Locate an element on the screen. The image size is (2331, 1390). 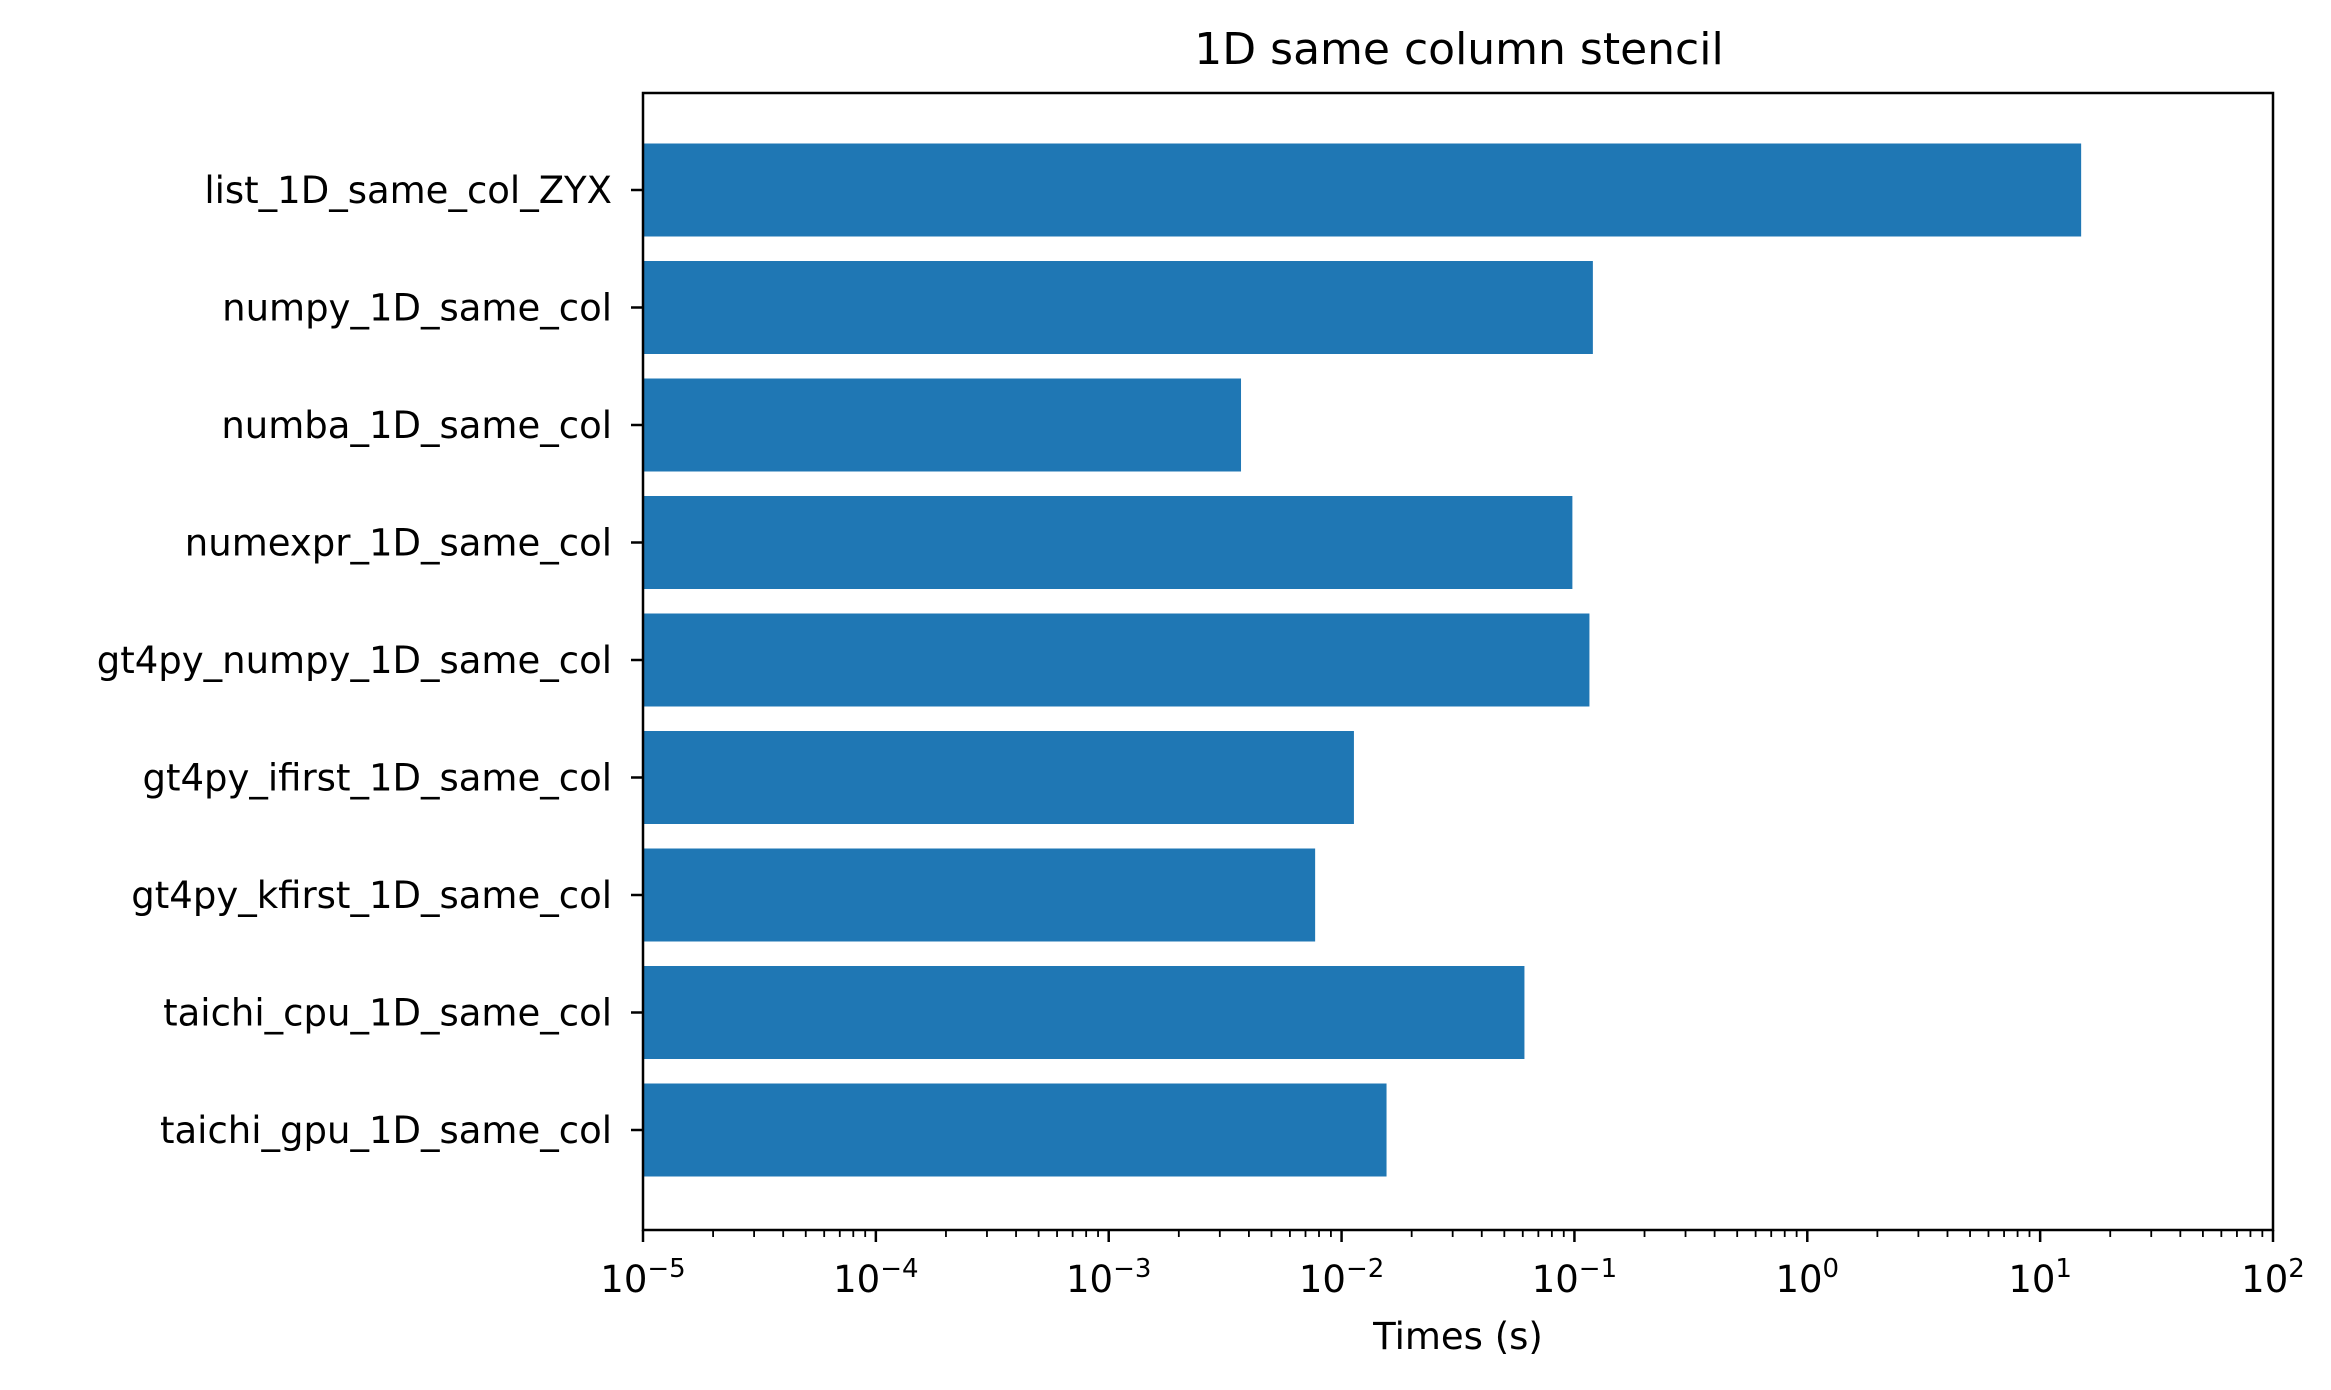
x-axis-label: Times (s) is located at coordinates (1457, 1336).